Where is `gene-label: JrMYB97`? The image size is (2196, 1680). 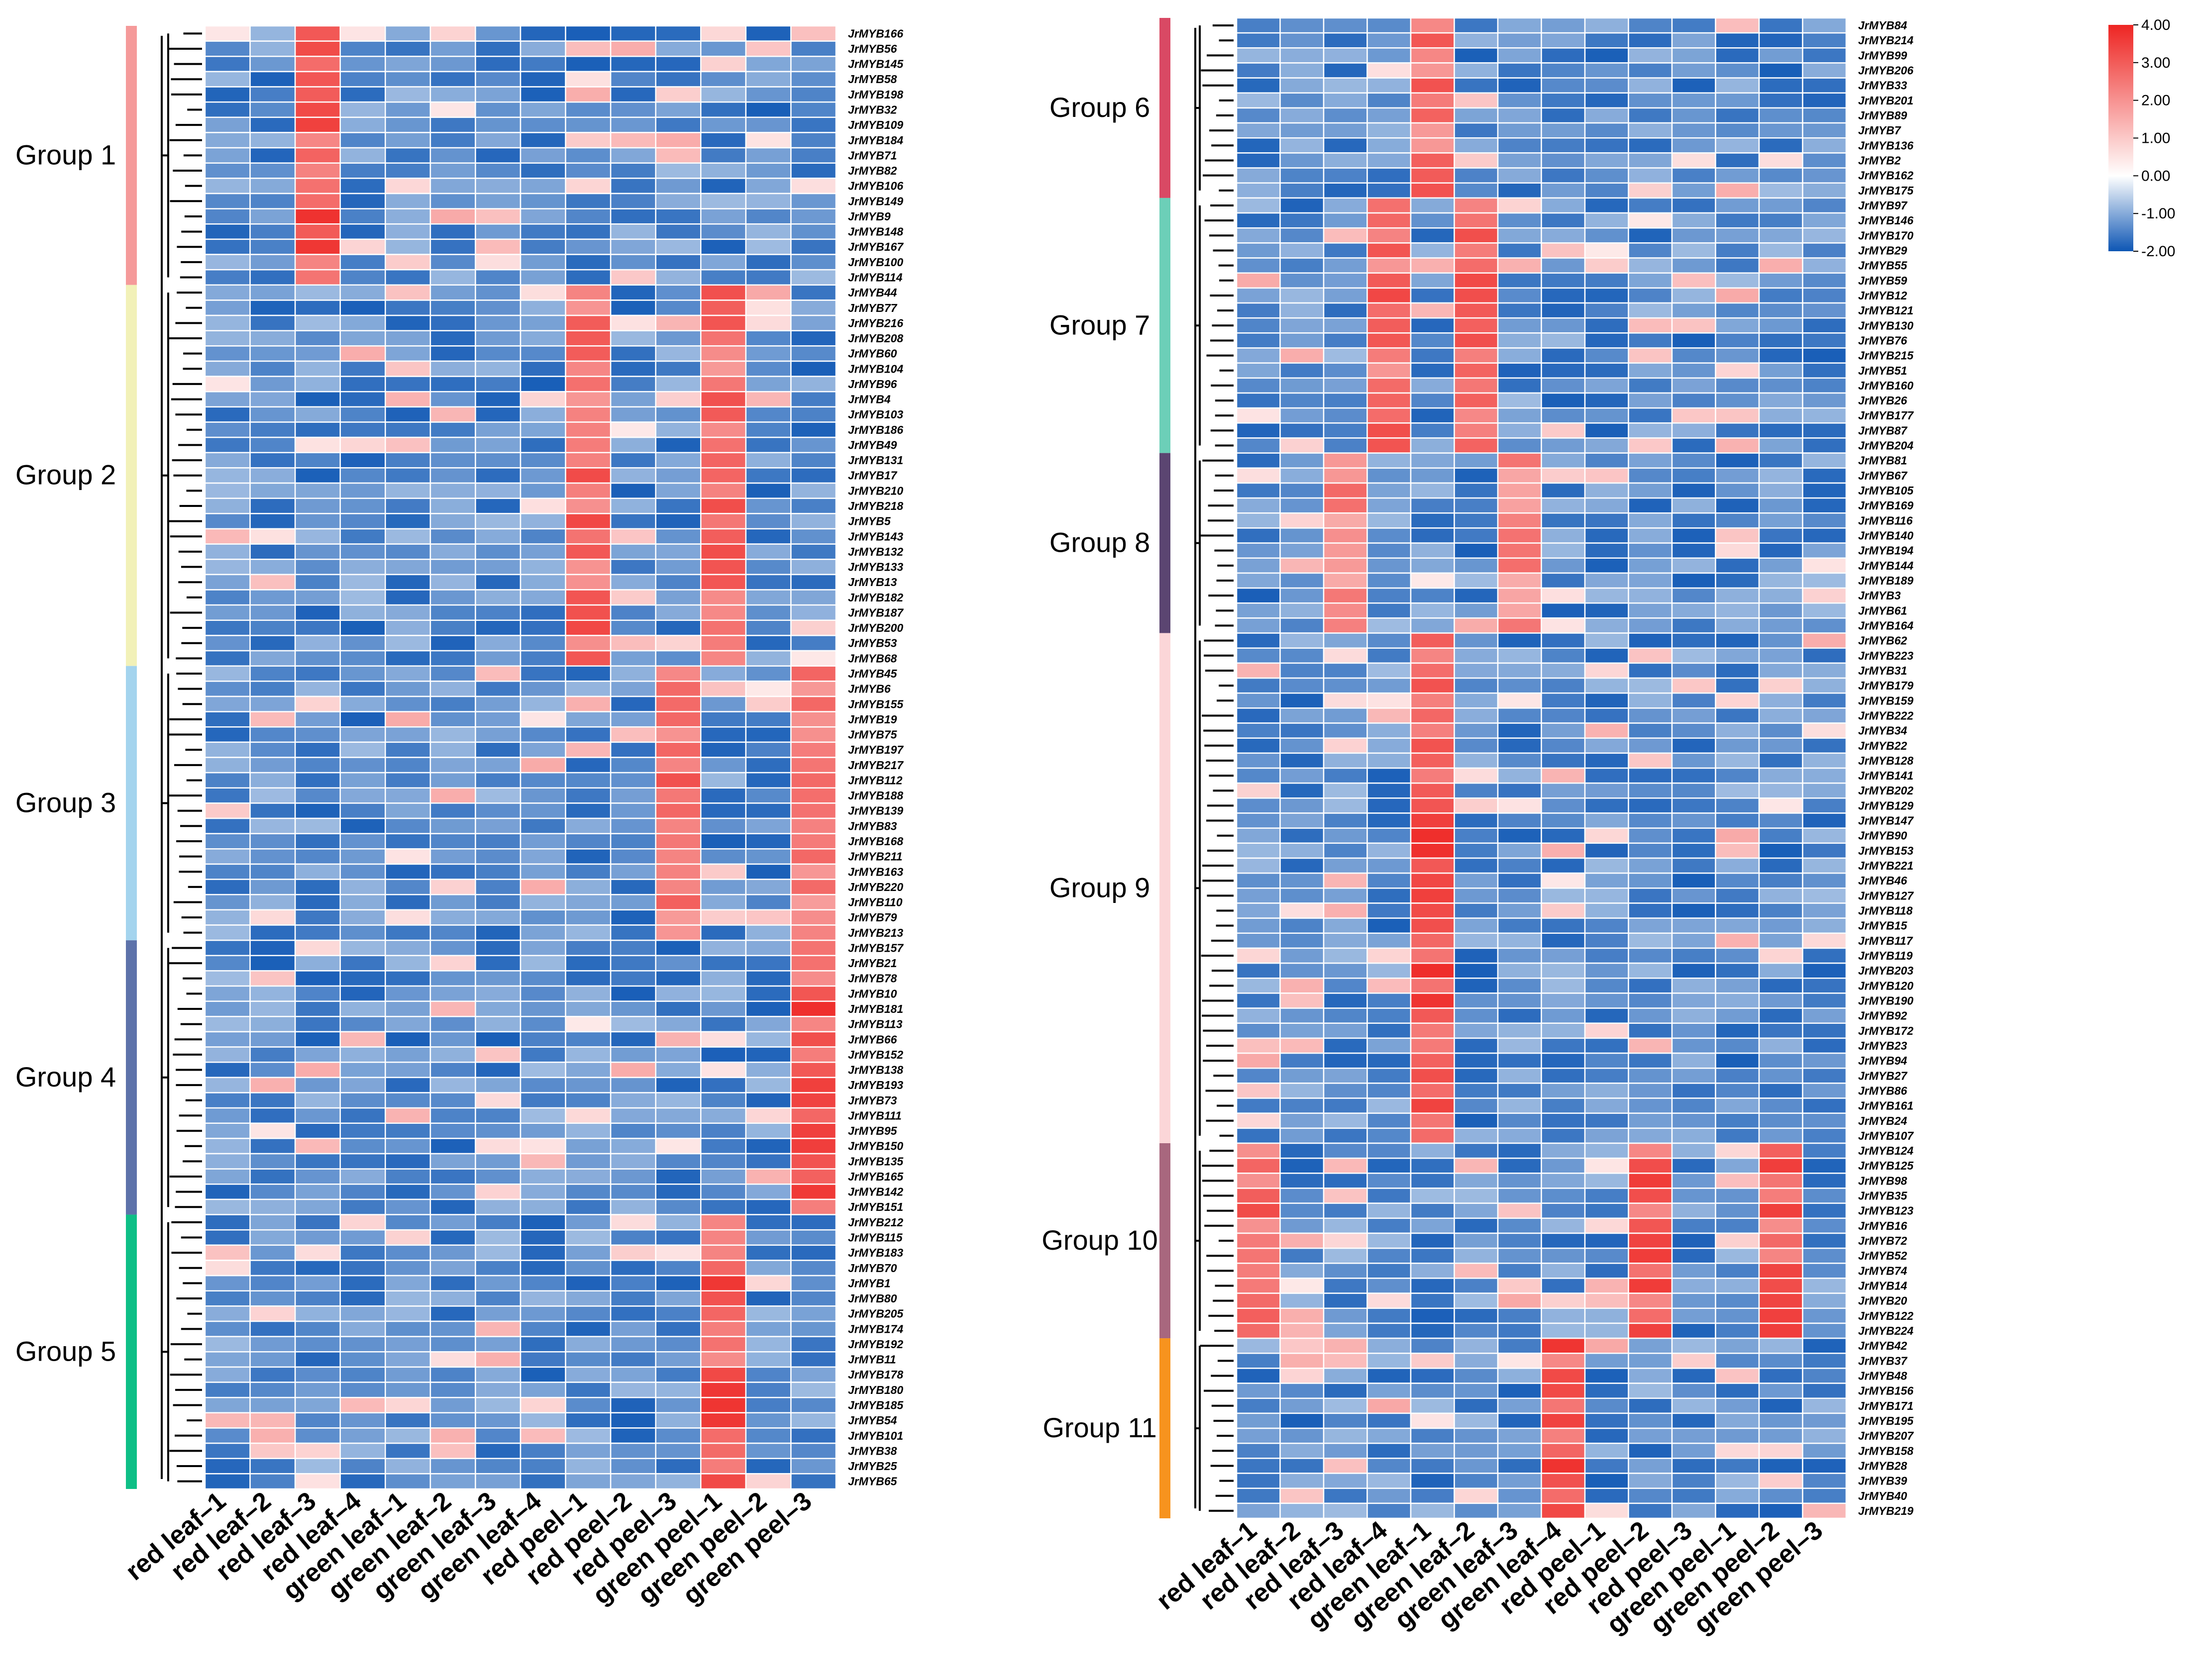 gene-label: JrMYB97 is located at coordinates (1883, 206).